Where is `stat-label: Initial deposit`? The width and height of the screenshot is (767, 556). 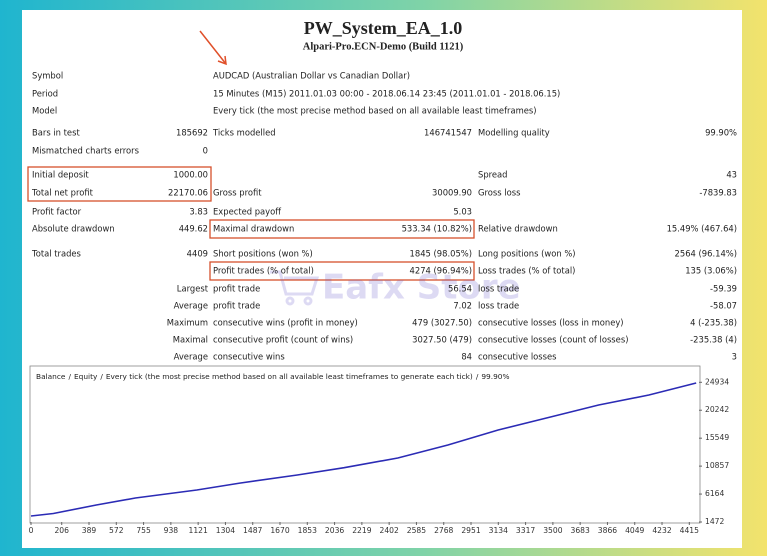
stat-label: Initial deposit is located at coordinates (60, 175).